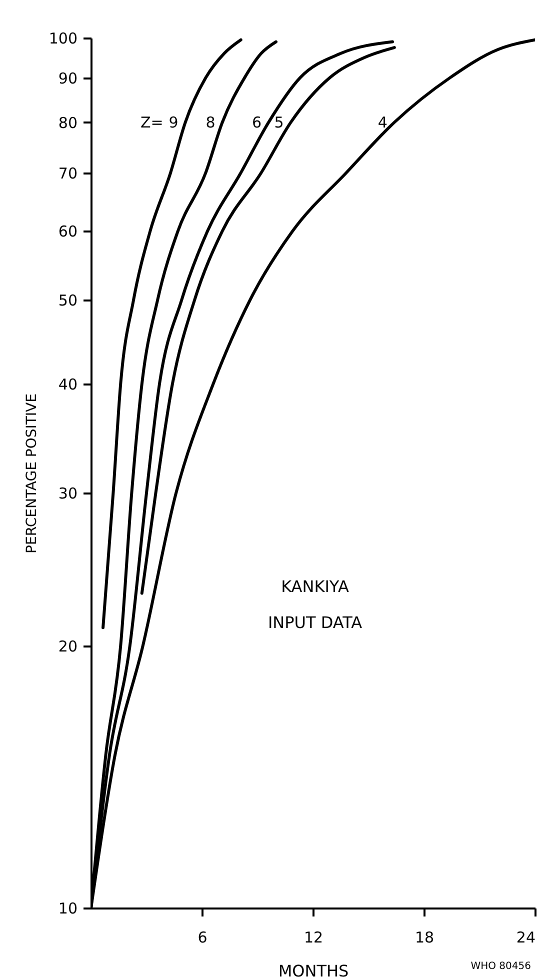 This screenshot has width=556, height=977. What do you see at coordinates (383, 122) in the screenshot?
I see `series-label: 4` at bounding box center [383, 122].